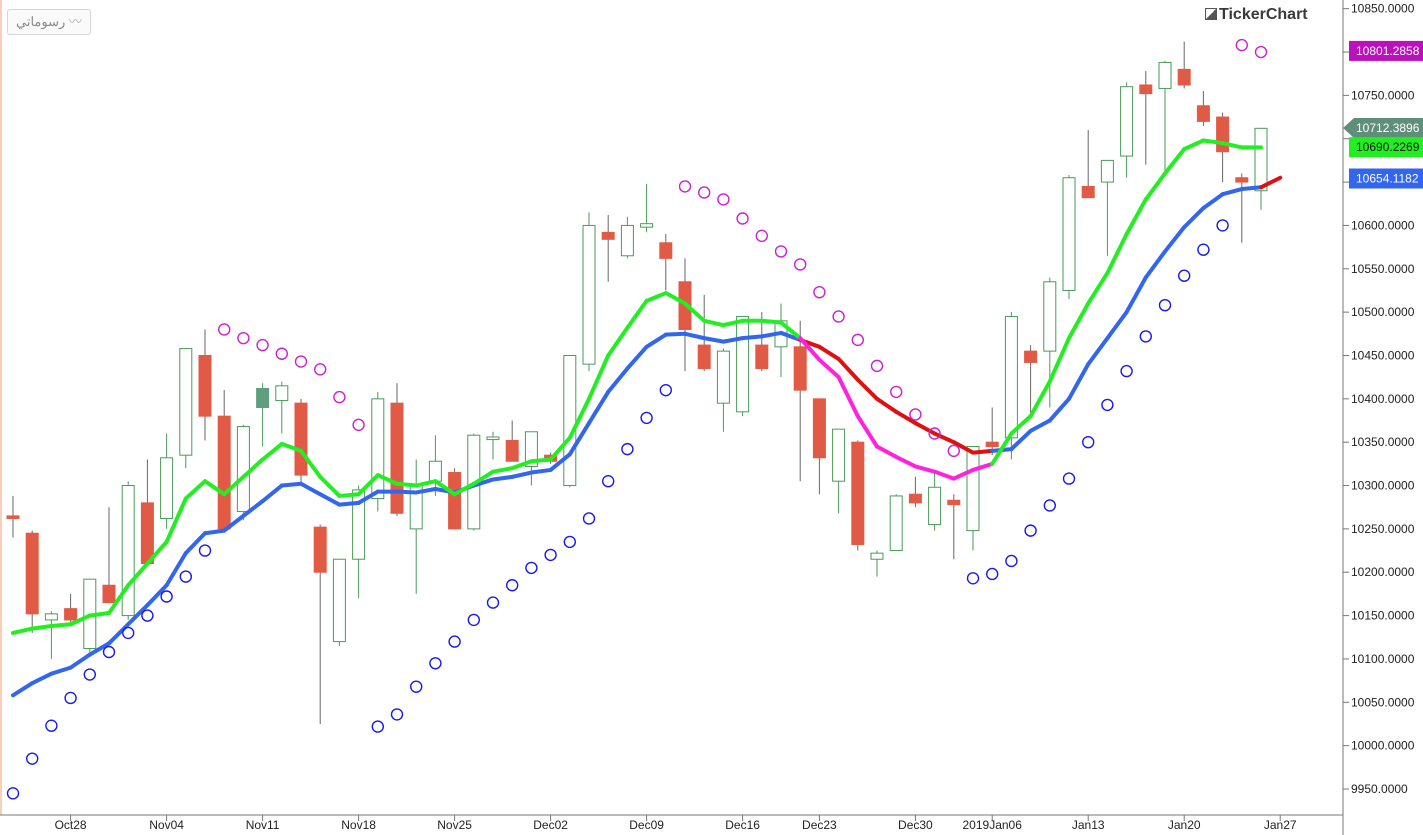  I want to click on y-tick-label: 10100.0000, so click(1383, 659).